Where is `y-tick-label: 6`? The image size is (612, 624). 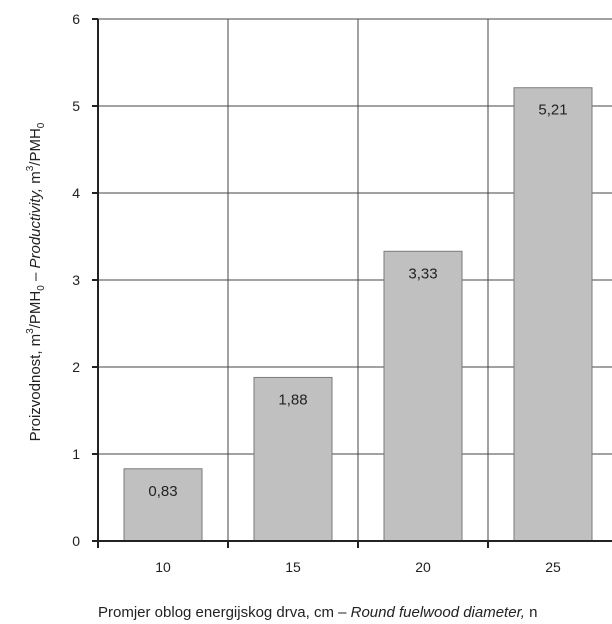
y-tick-label: 6 is located at coordinates (76, 19).